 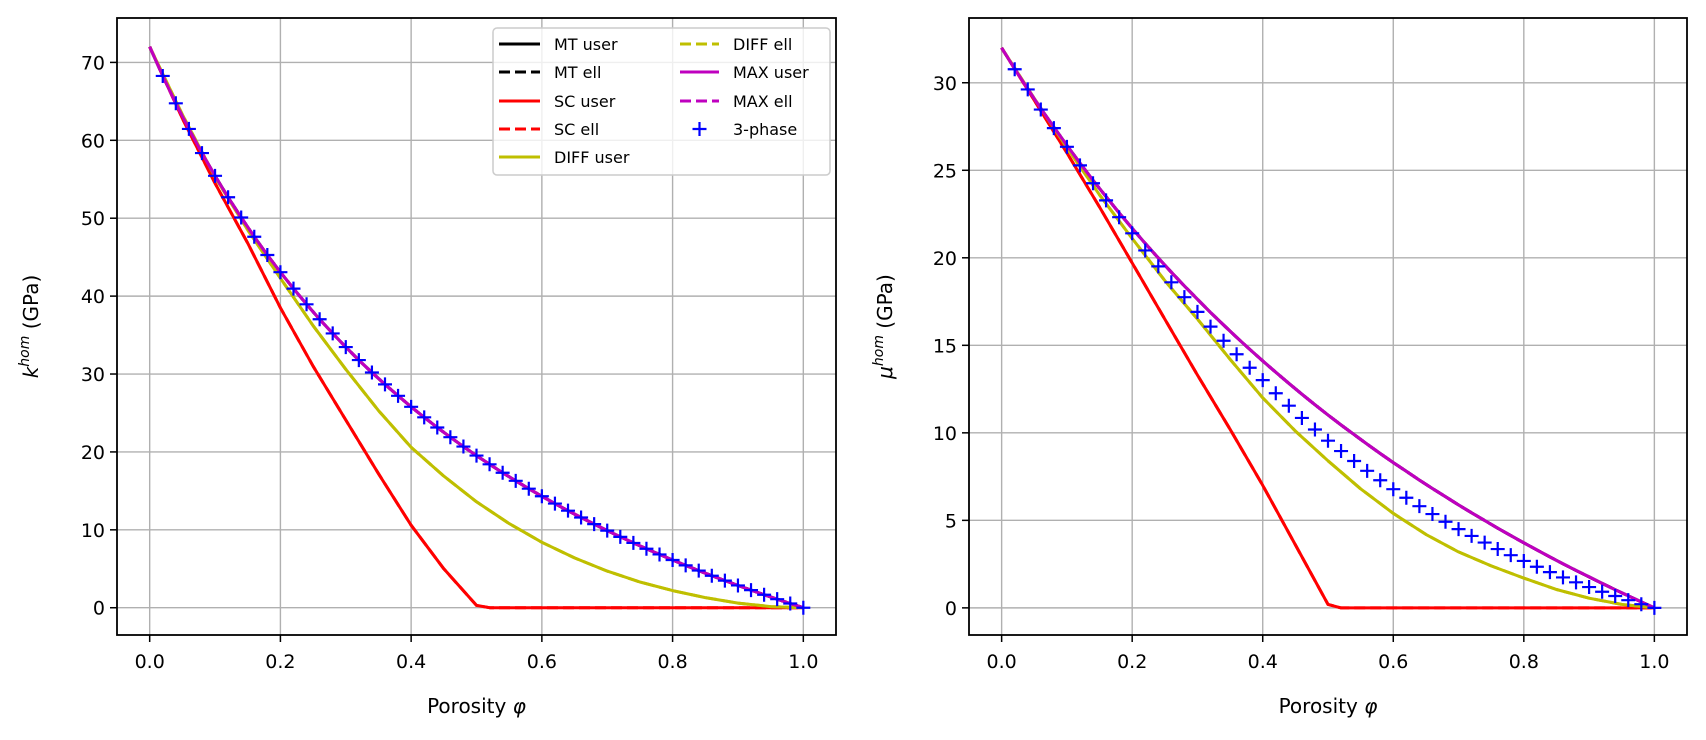 What do you see at coordinates (1370, 706) in the screenshot?
I see `x-axis-label-symbol: φ` at bounding box center [1370, 706].